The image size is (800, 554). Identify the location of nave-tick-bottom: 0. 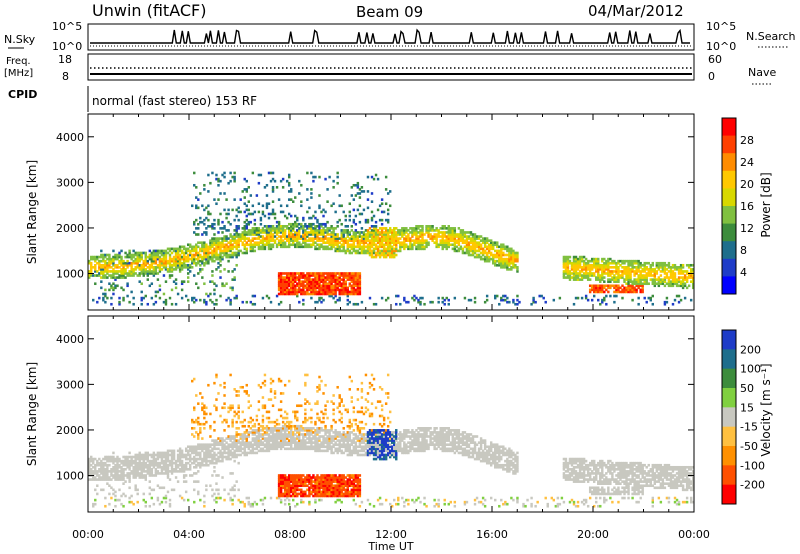
(711, 76).